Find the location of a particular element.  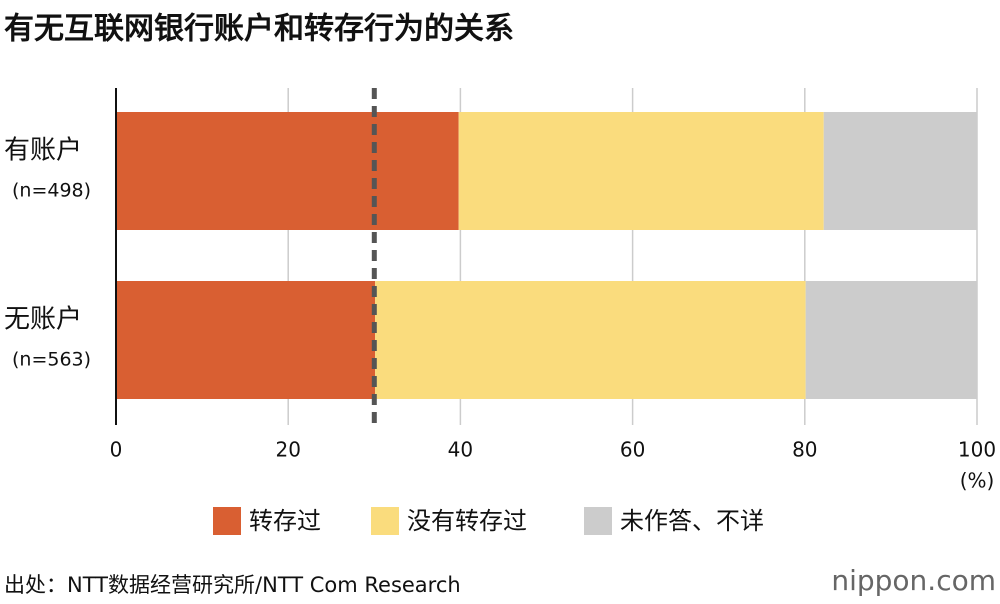

category-sublabel: (n=563) is located at coordinates (51, 360).